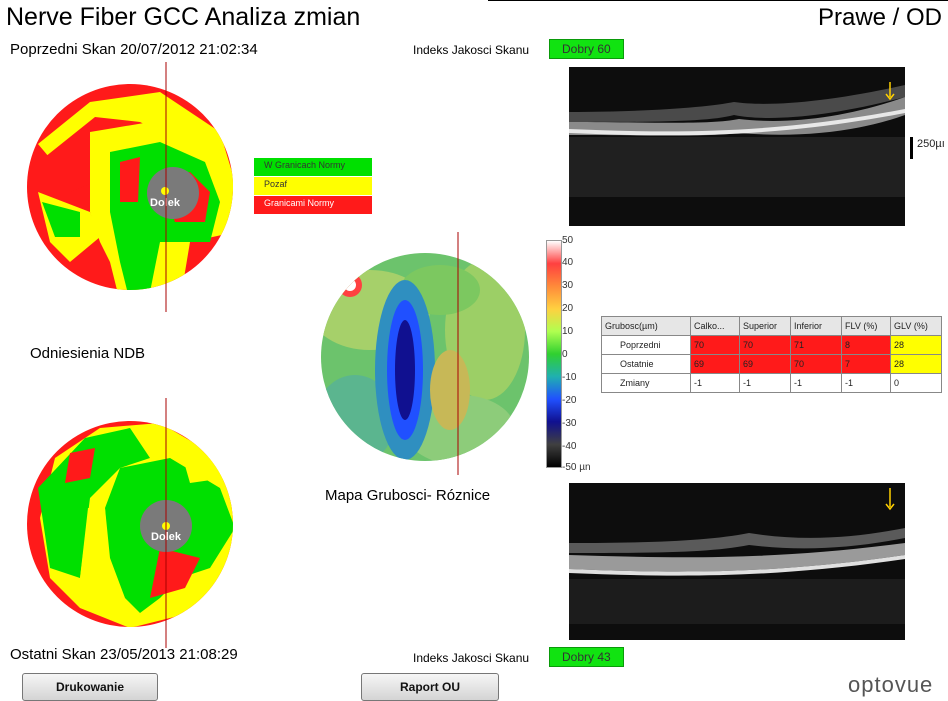 This screenshot has height=701, width=948. Describe the element at coordinates (646, 326) in the screenshot. I see `table-header: Grubosc(µm)` at that location.